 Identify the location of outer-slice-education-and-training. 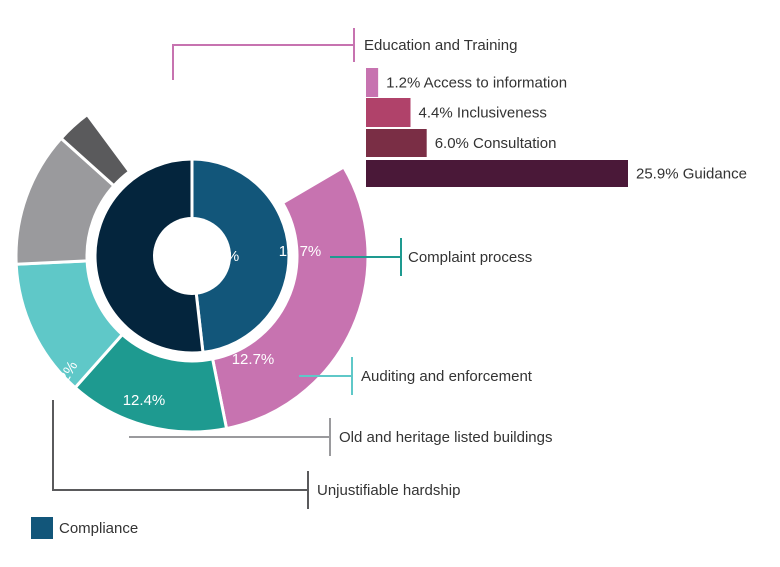
(290, 297).